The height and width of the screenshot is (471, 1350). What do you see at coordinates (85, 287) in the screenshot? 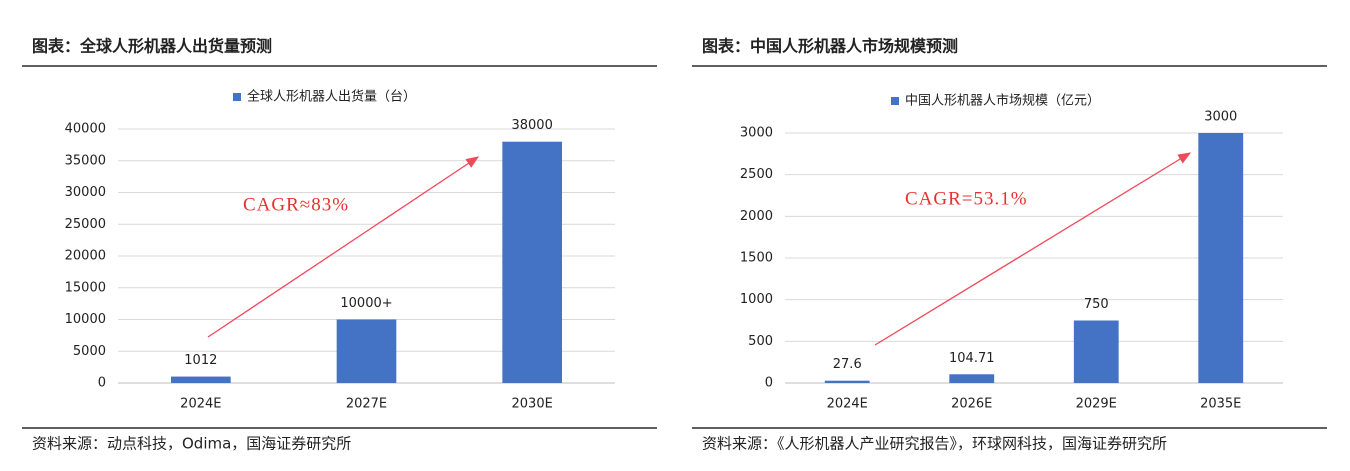
I see `y-tick-label: 15000` at bounding box center [85, 287].